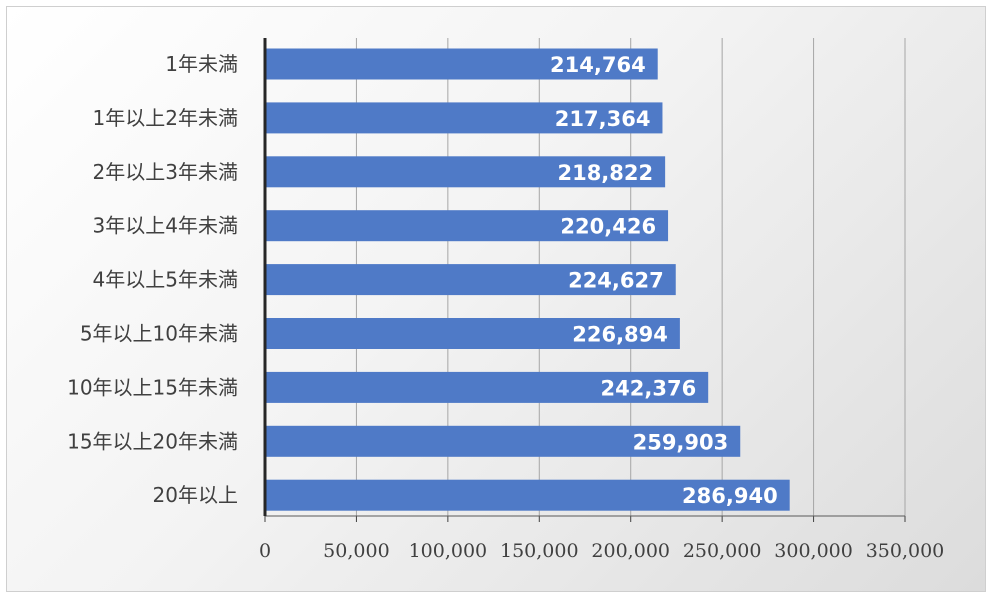 The height and width of the screenshot is (600, 994). I want to click on data-label: 218,822, so click(605, 173).